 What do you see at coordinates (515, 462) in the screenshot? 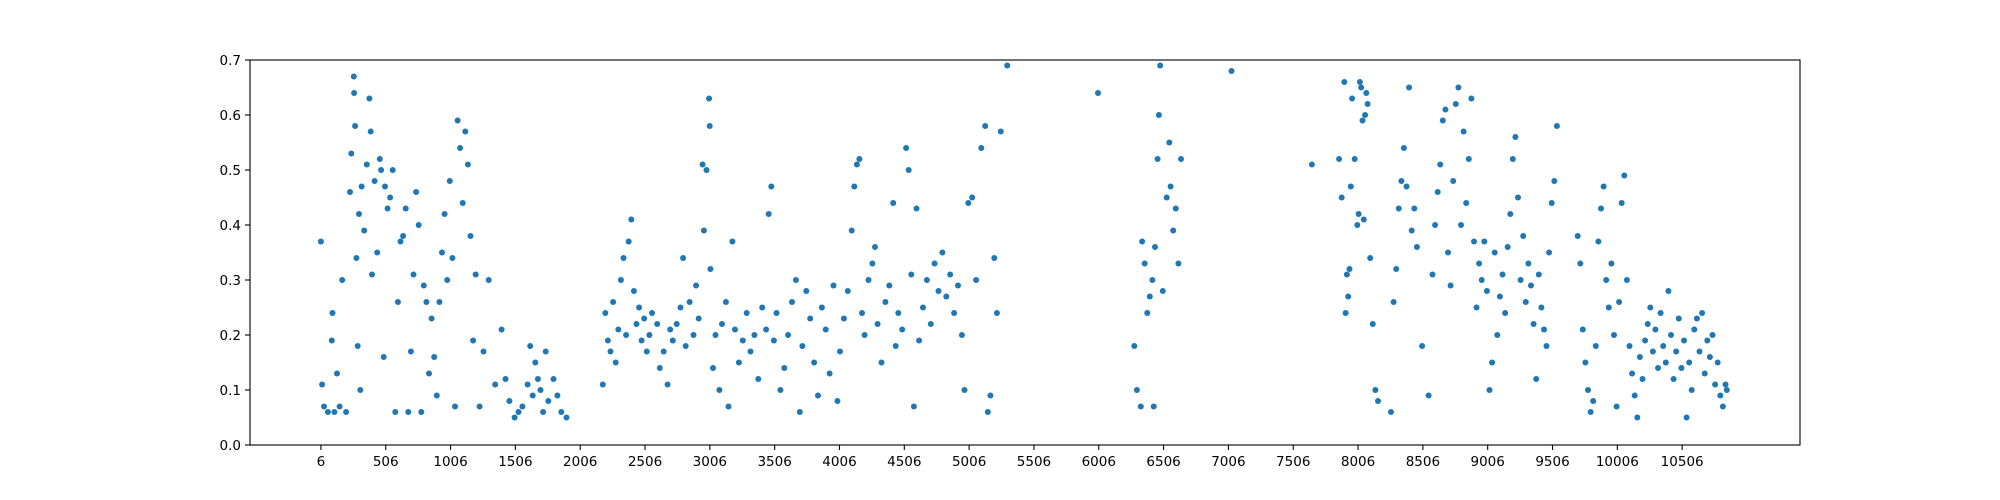
I see `x-tick-label: 1506` at bounding box center [515, 462].